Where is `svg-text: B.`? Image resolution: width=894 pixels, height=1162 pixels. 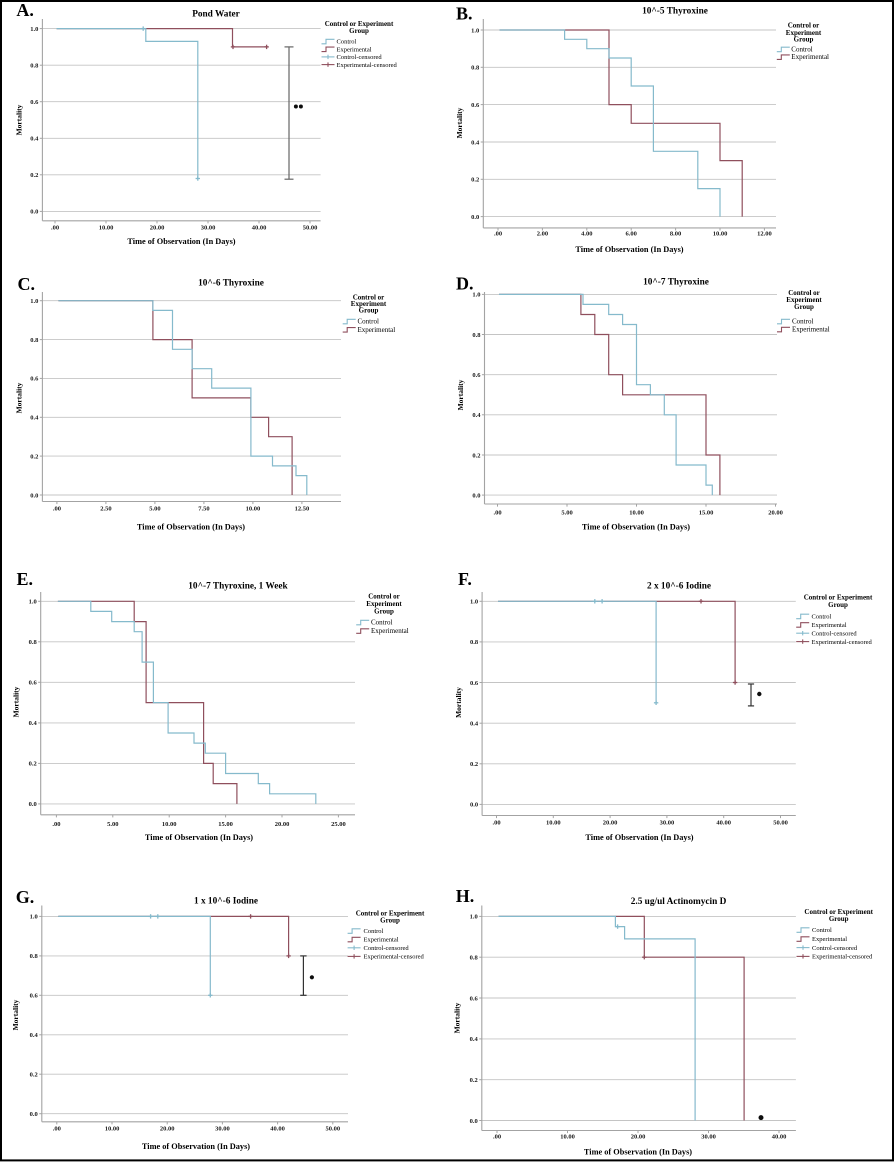 svg-text: B. is located at coordinates (464, 14).